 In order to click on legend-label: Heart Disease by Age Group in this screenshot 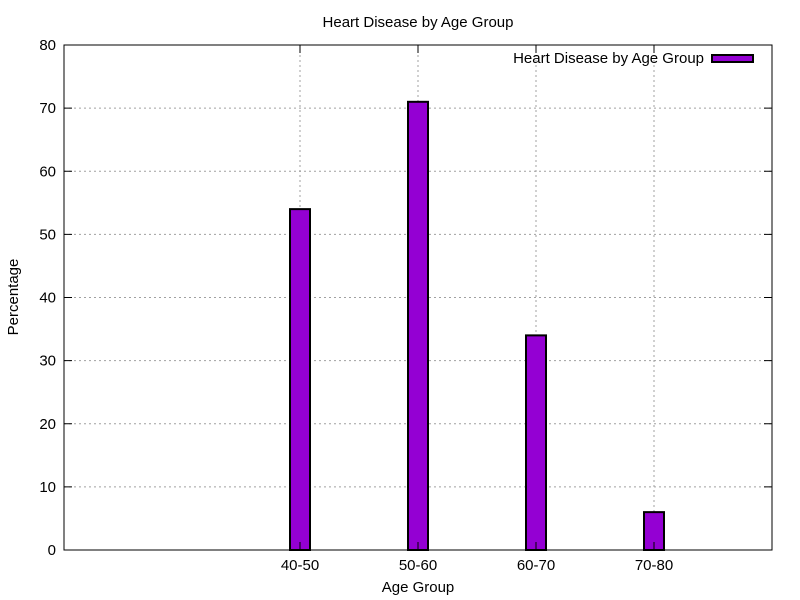, I will do `click(608, 58)`.